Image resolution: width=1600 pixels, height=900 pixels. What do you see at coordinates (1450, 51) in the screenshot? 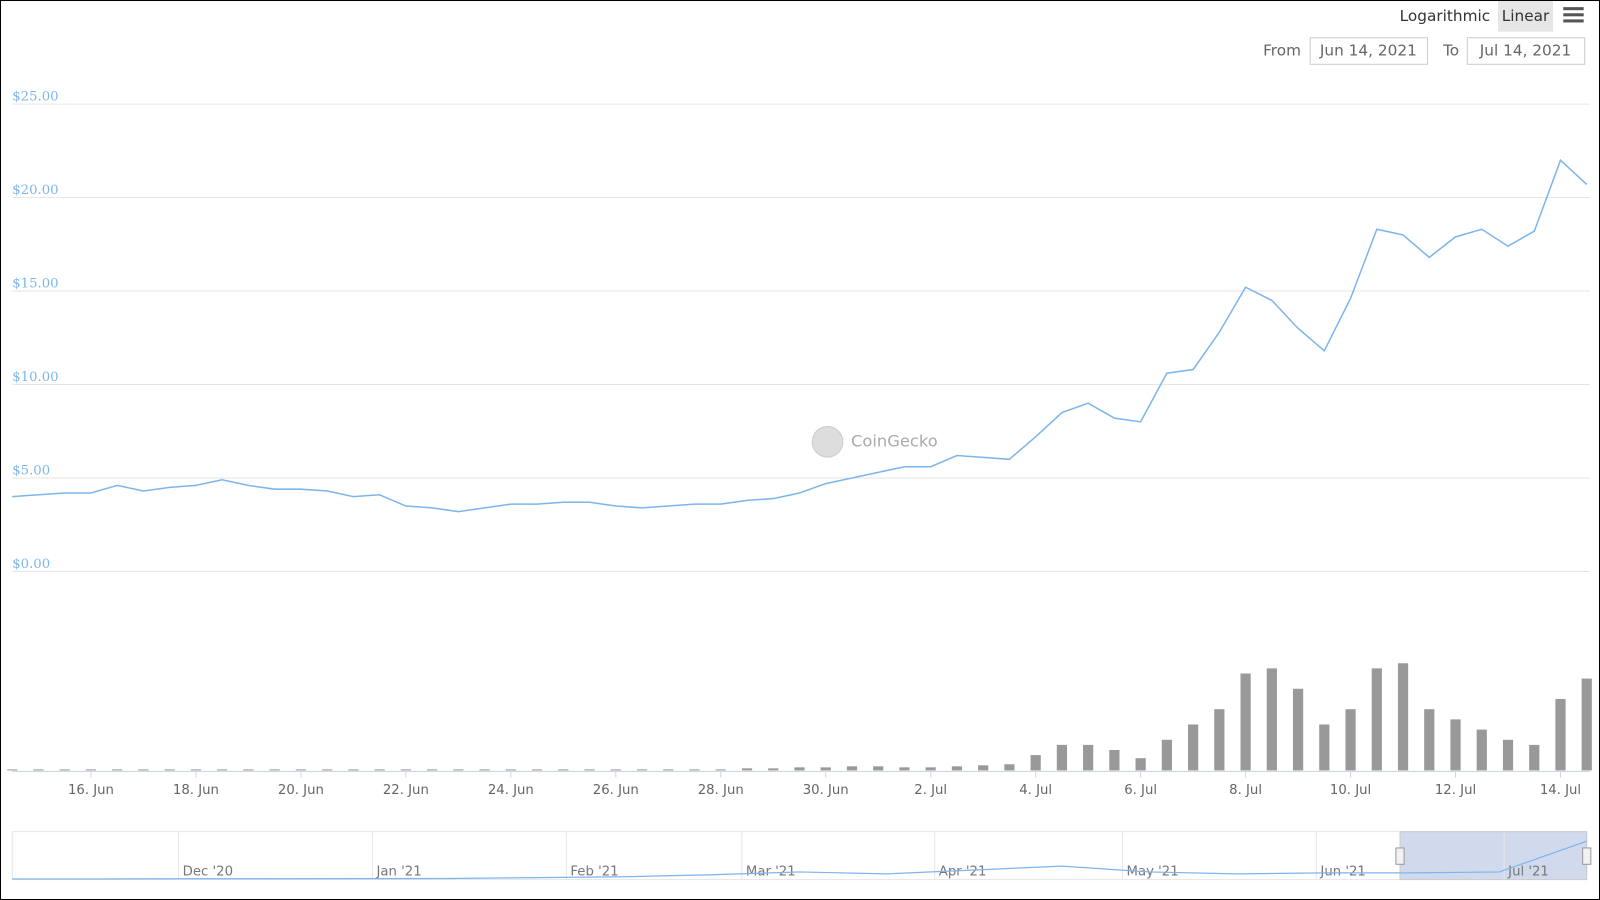
I see `to-label: To` at bounding box center [1450, 51].